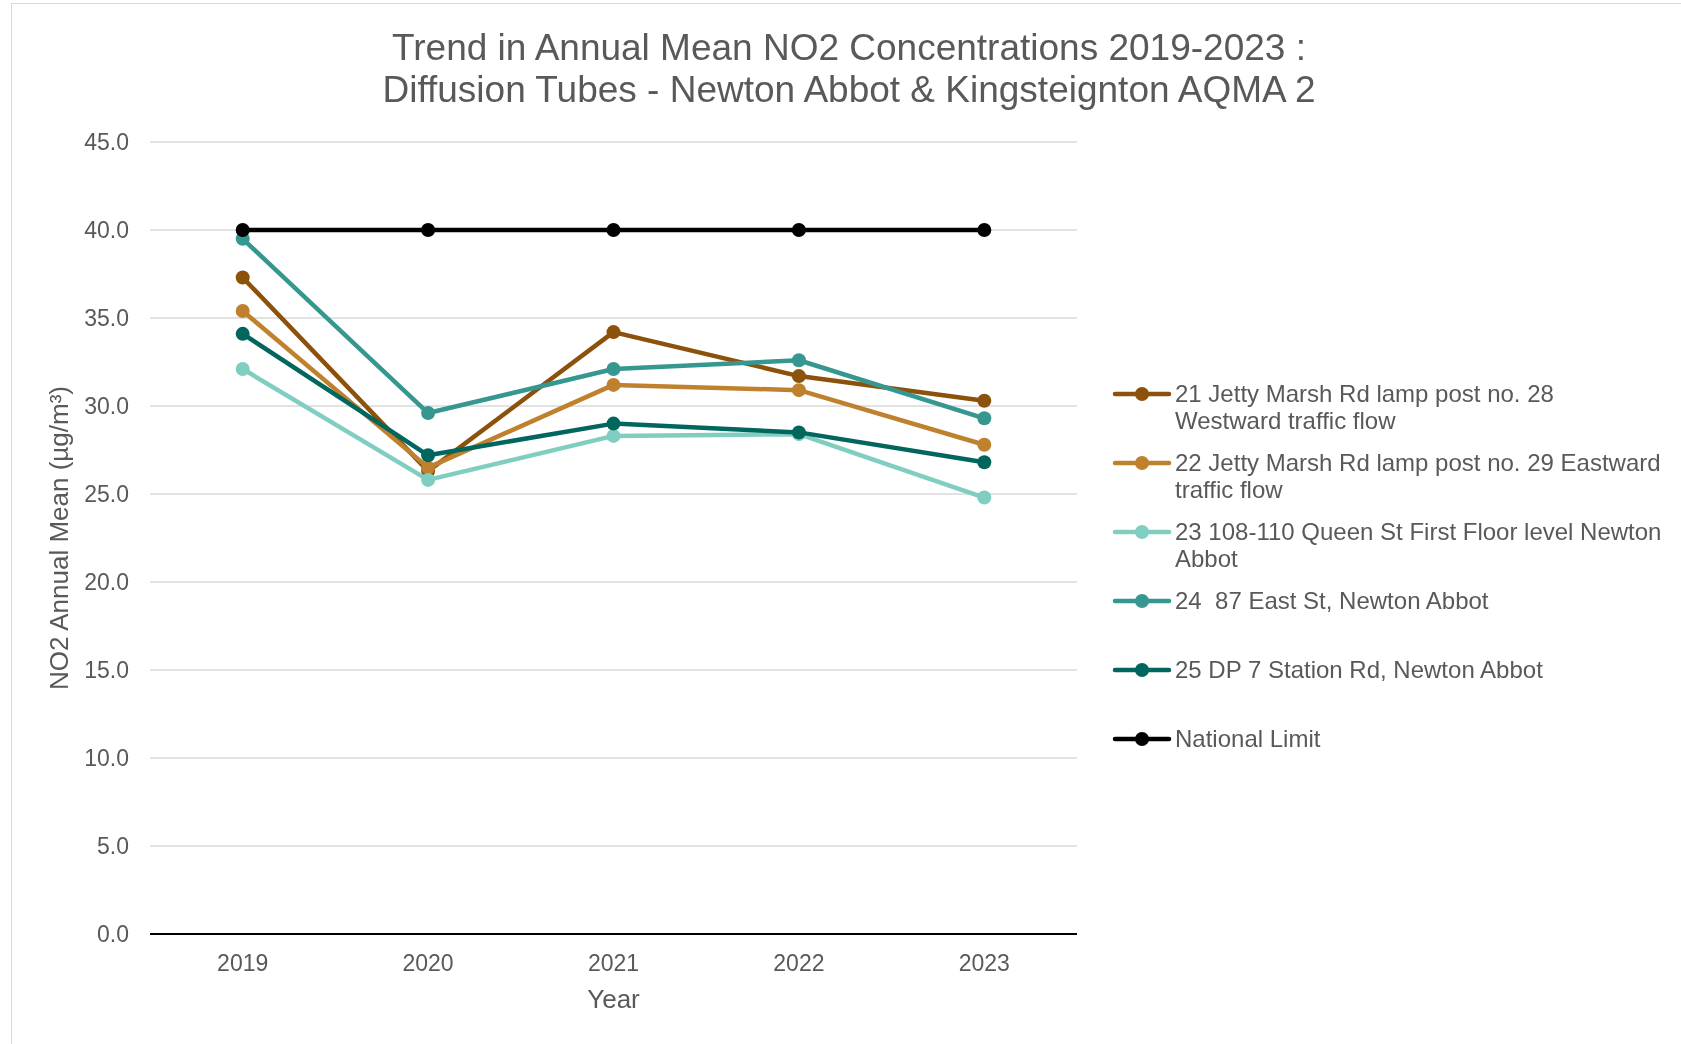 The height and width of the screenshot is (1044, 1681). I want to click on y-tick-label: 45.0, so click(106, 142).